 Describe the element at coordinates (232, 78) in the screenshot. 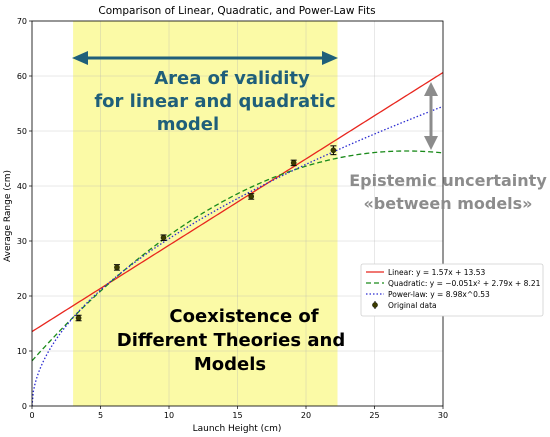

I see `validity-text-line1: Area of validity` at that location.